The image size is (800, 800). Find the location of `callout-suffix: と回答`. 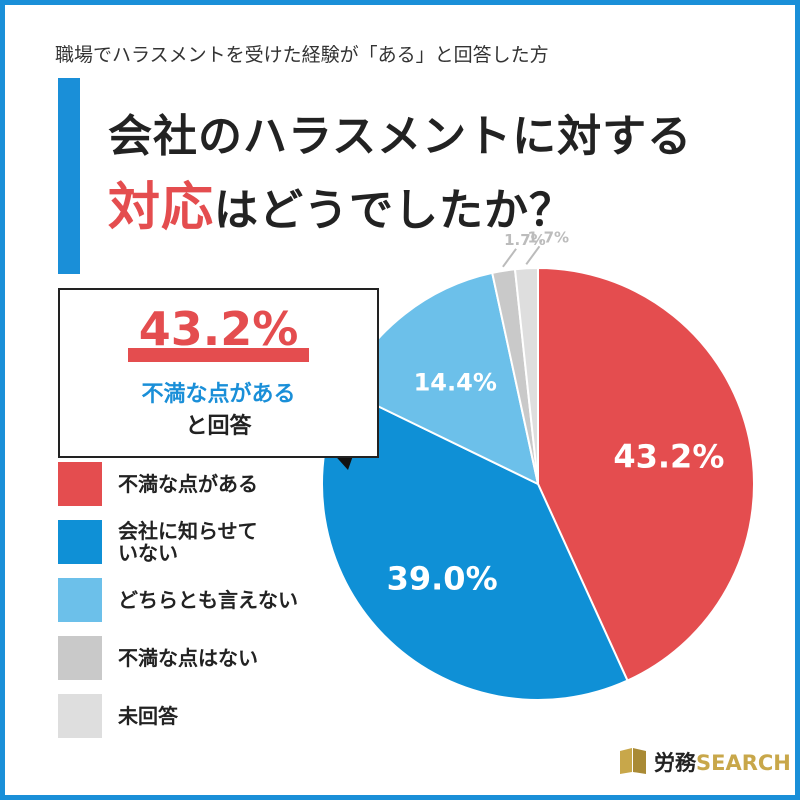

callout-suffix: と回答 is located at coordinates (218, 426).